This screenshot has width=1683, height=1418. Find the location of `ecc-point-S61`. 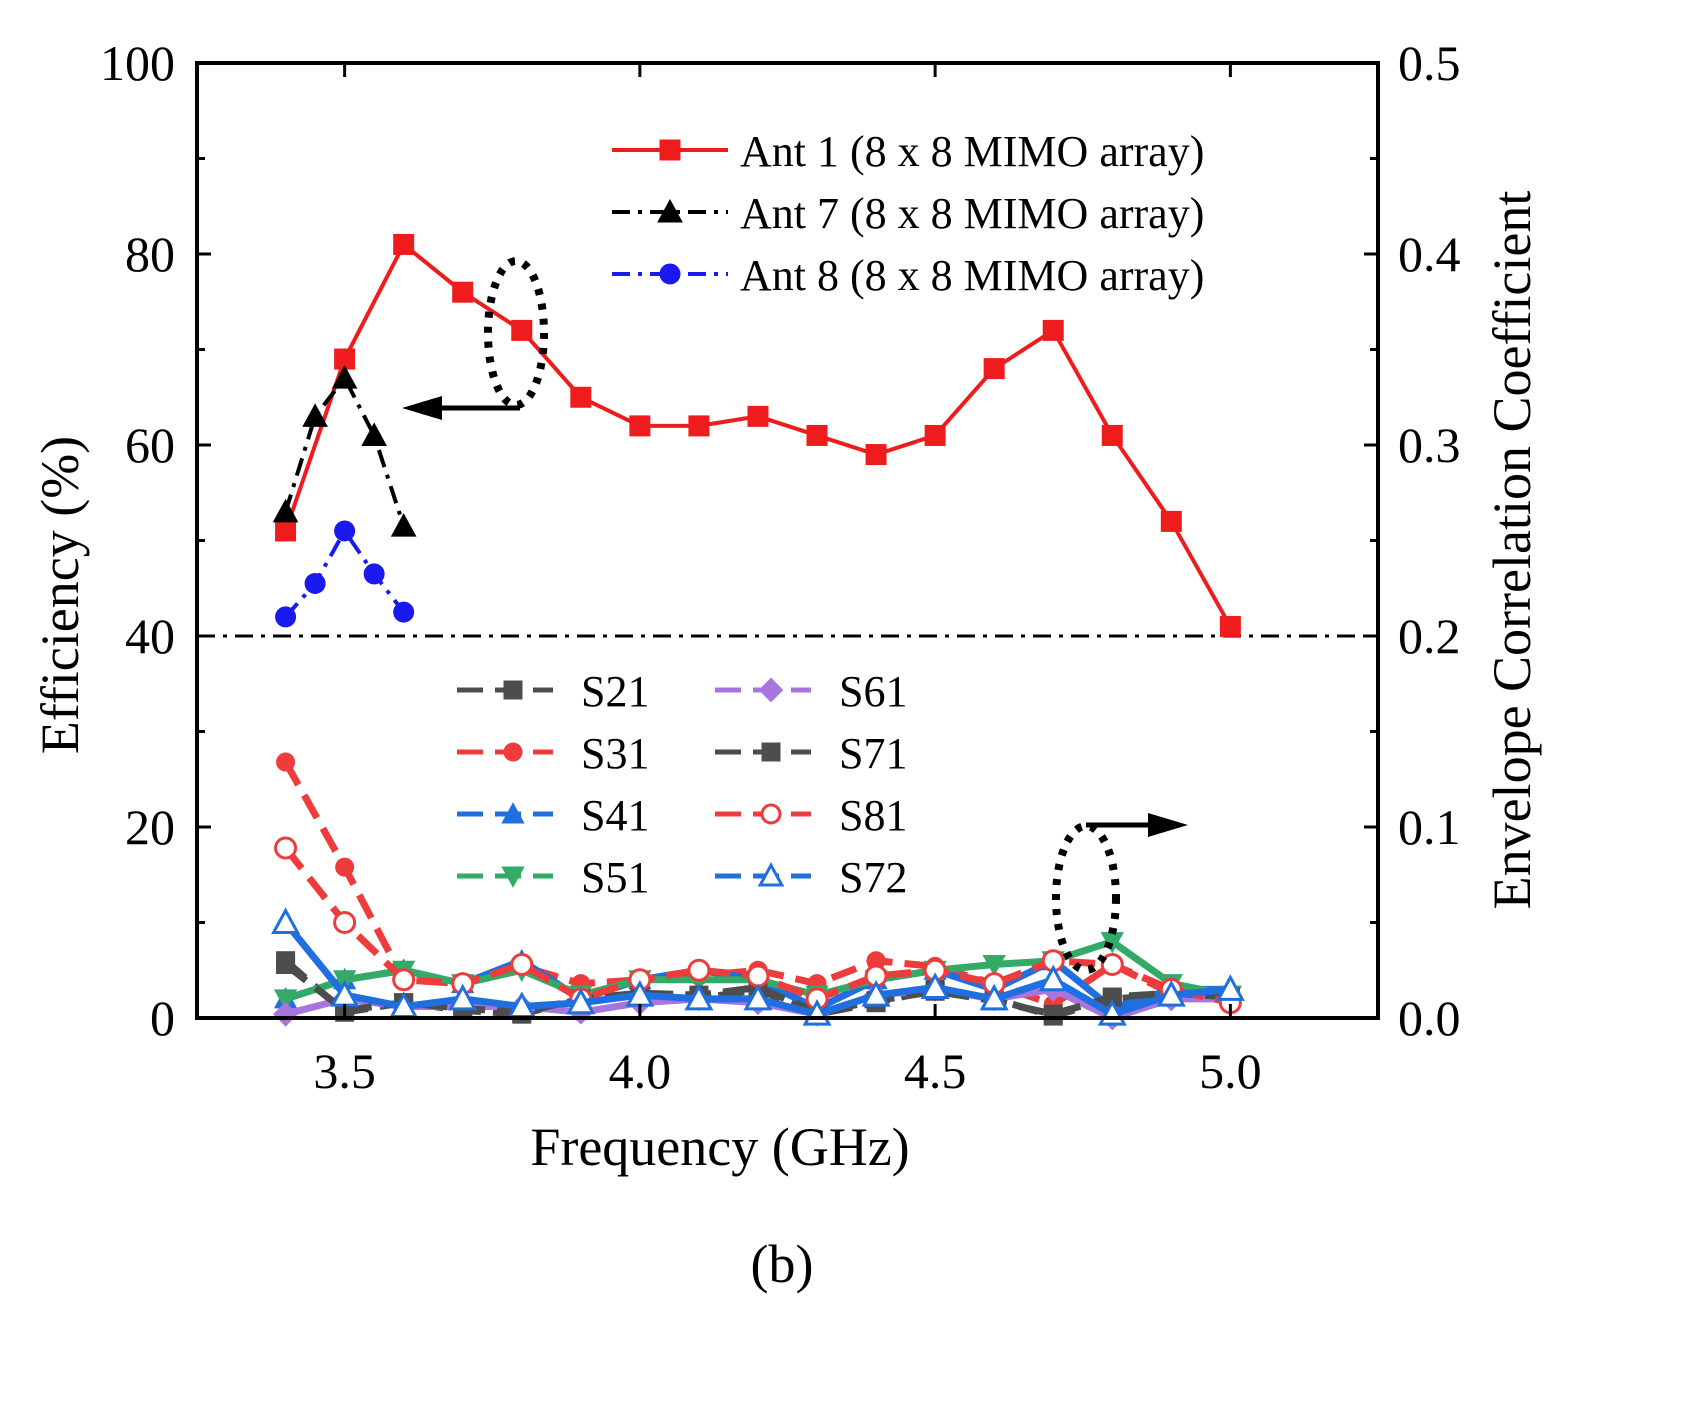

ecc-point-S61 is located at coordinates (285, 1014).